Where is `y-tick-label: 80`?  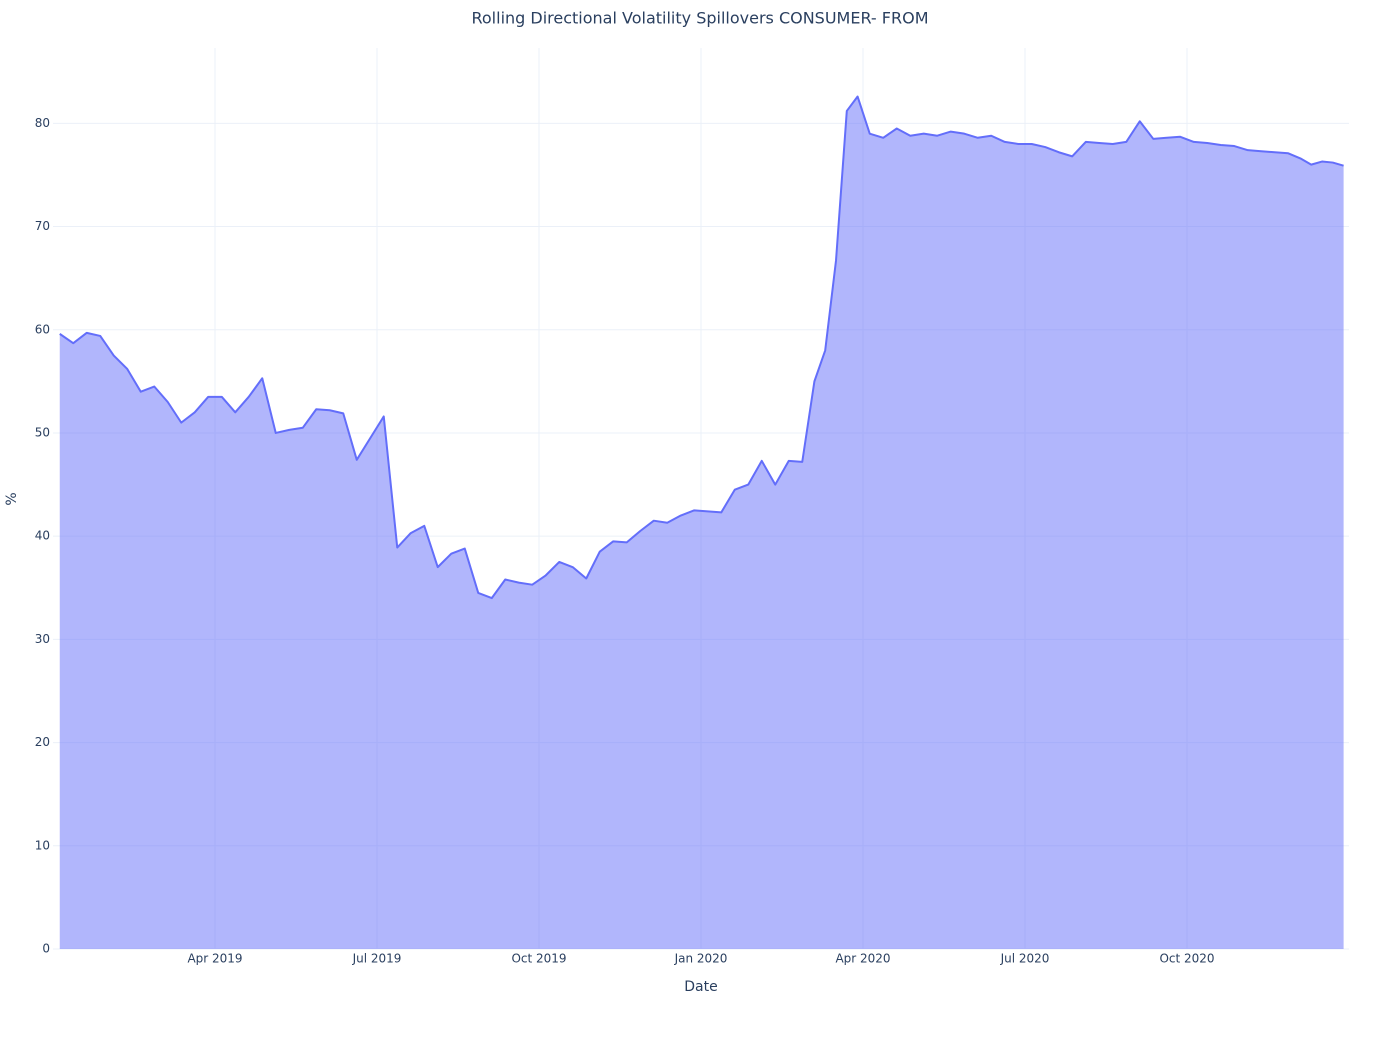
y-tick-label: 80 is located at coordinates (42, 123).